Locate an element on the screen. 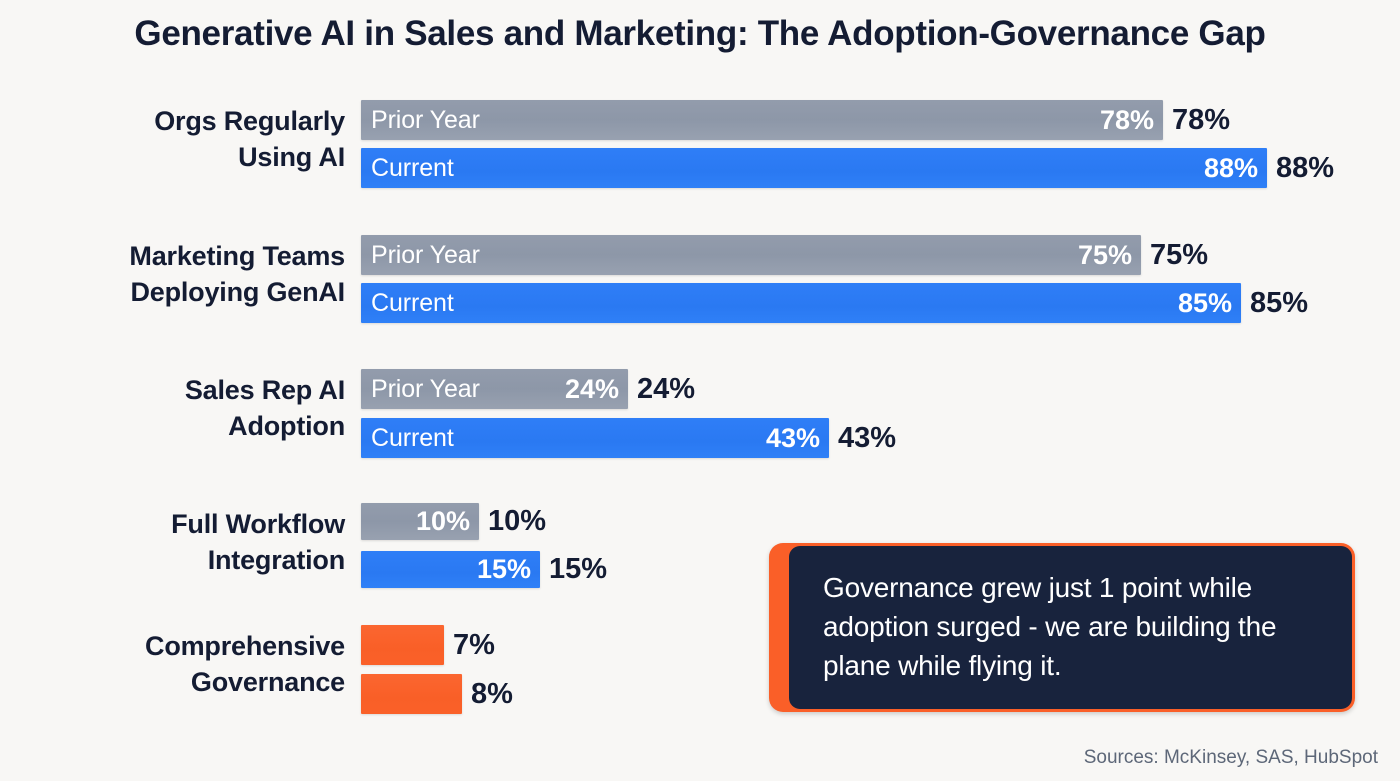  category-label-line2: Governance is located at coordinates (267, 681).